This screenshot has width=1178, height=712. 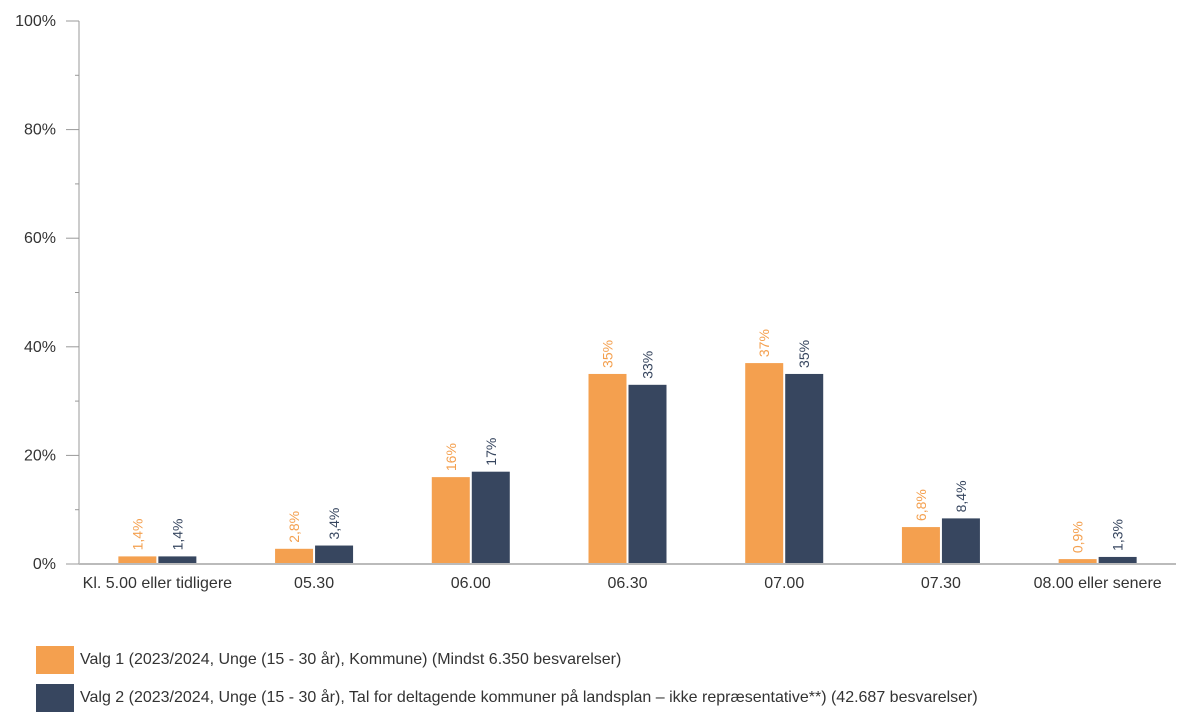 I want to click on data-label-series-1: 6,8%, so click(x=921, y=505).